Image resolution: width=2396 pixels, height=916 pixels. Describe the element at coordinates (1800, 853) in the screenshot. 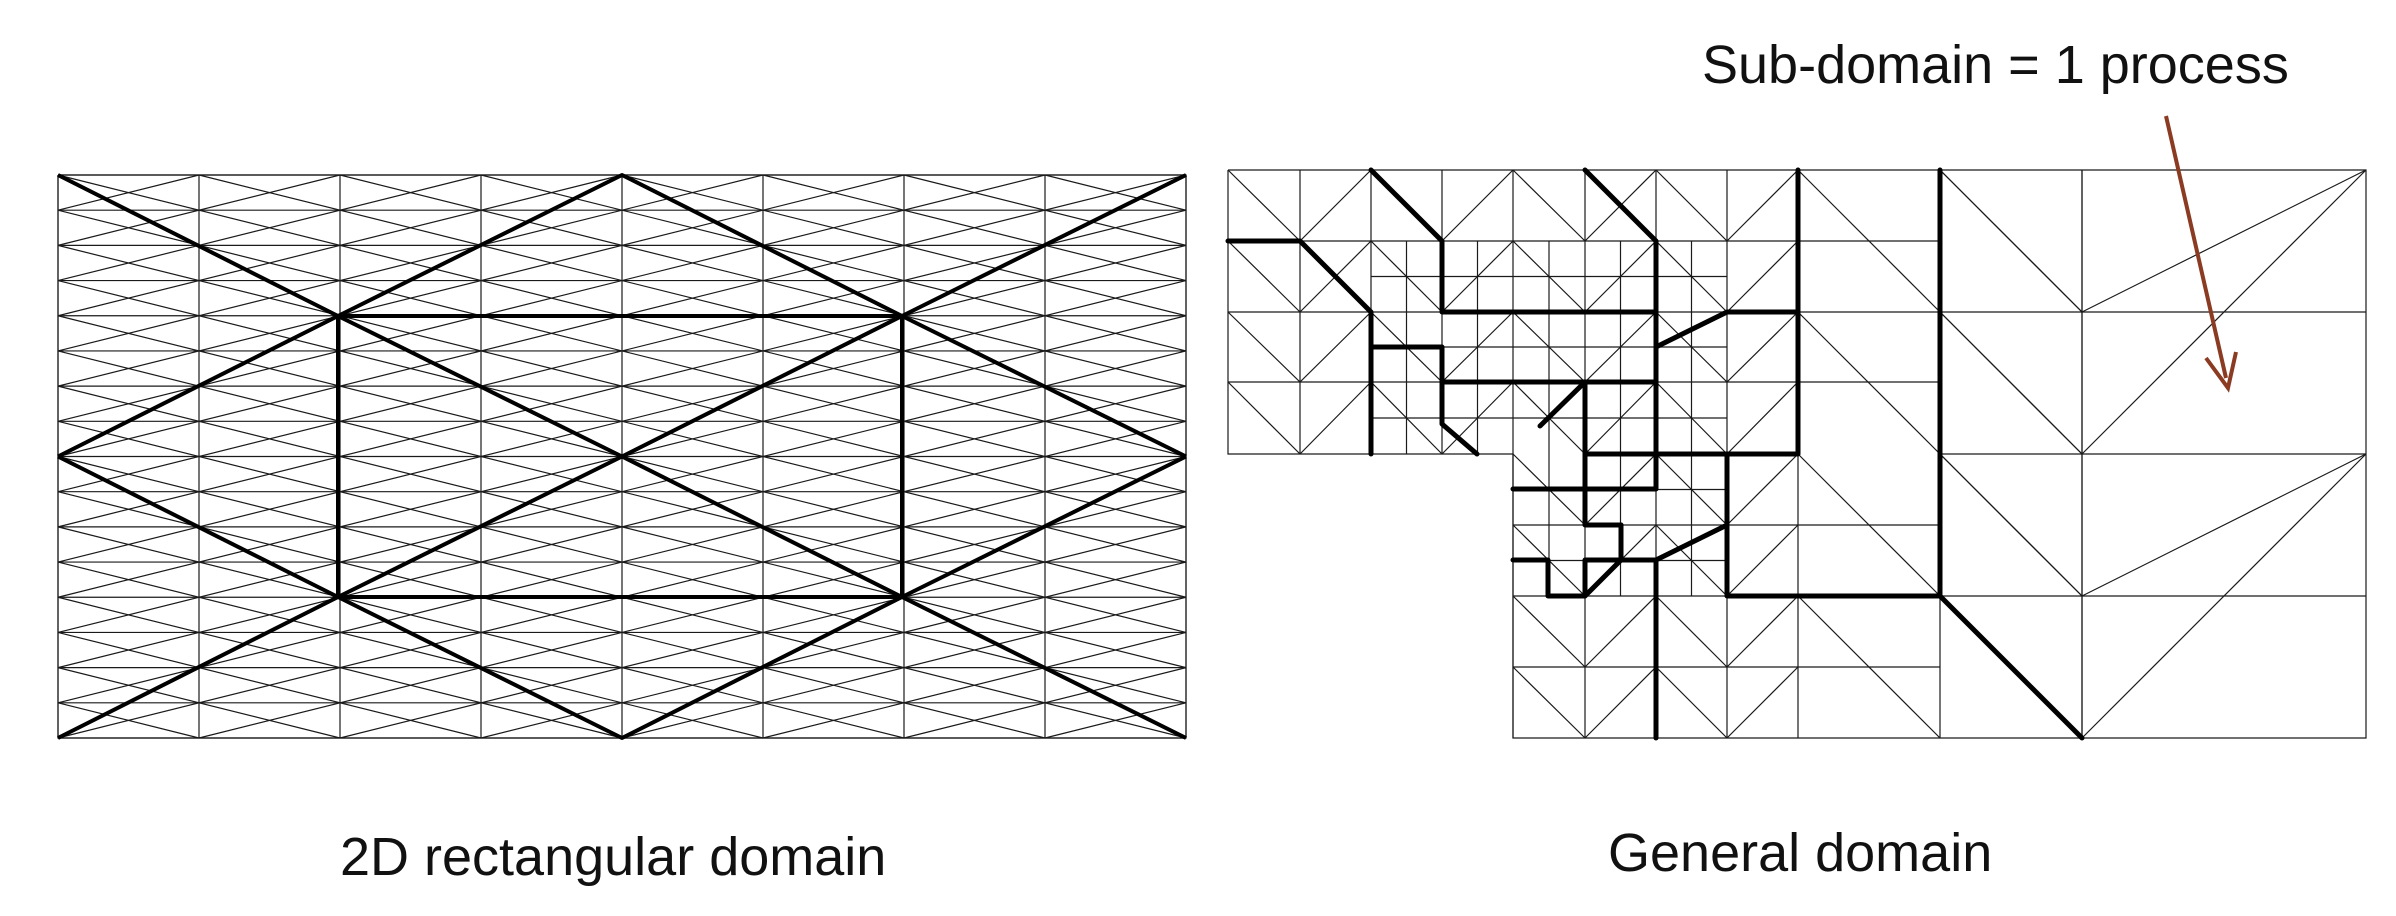

I see `general-domain-caption: General domain` at that location.